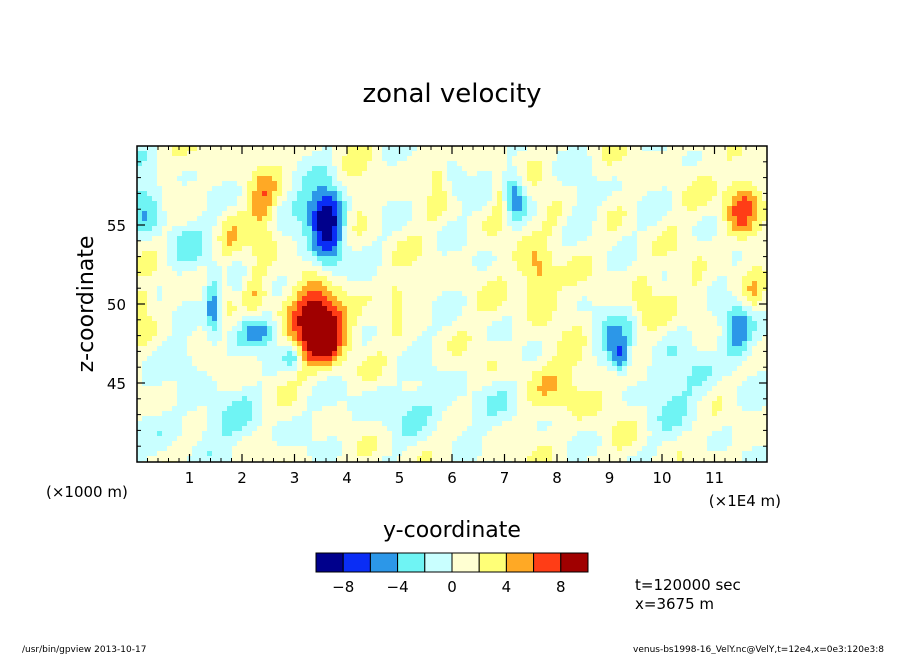 The height and width of the screenshot is (654, 904). I want to click on y-tick-label: 55, so click(116, 226).